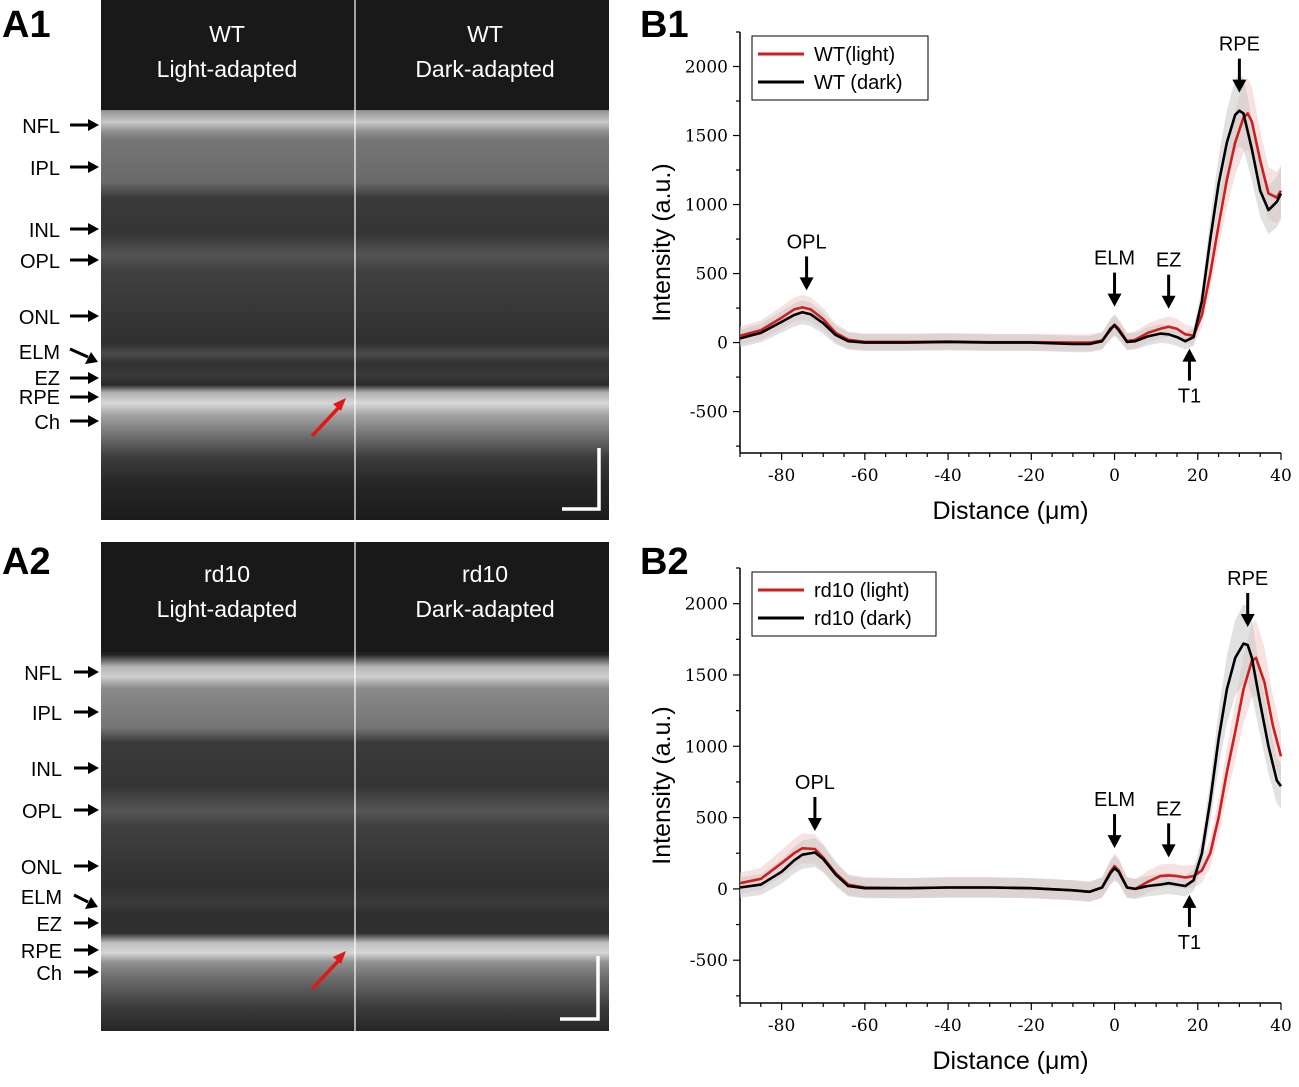 This screenshot has width=1299, height=1087. What do you see at coordinates (84, 273) in the screenshot?
I see `layer-arrows-a1` at bounding box center [84, 273].